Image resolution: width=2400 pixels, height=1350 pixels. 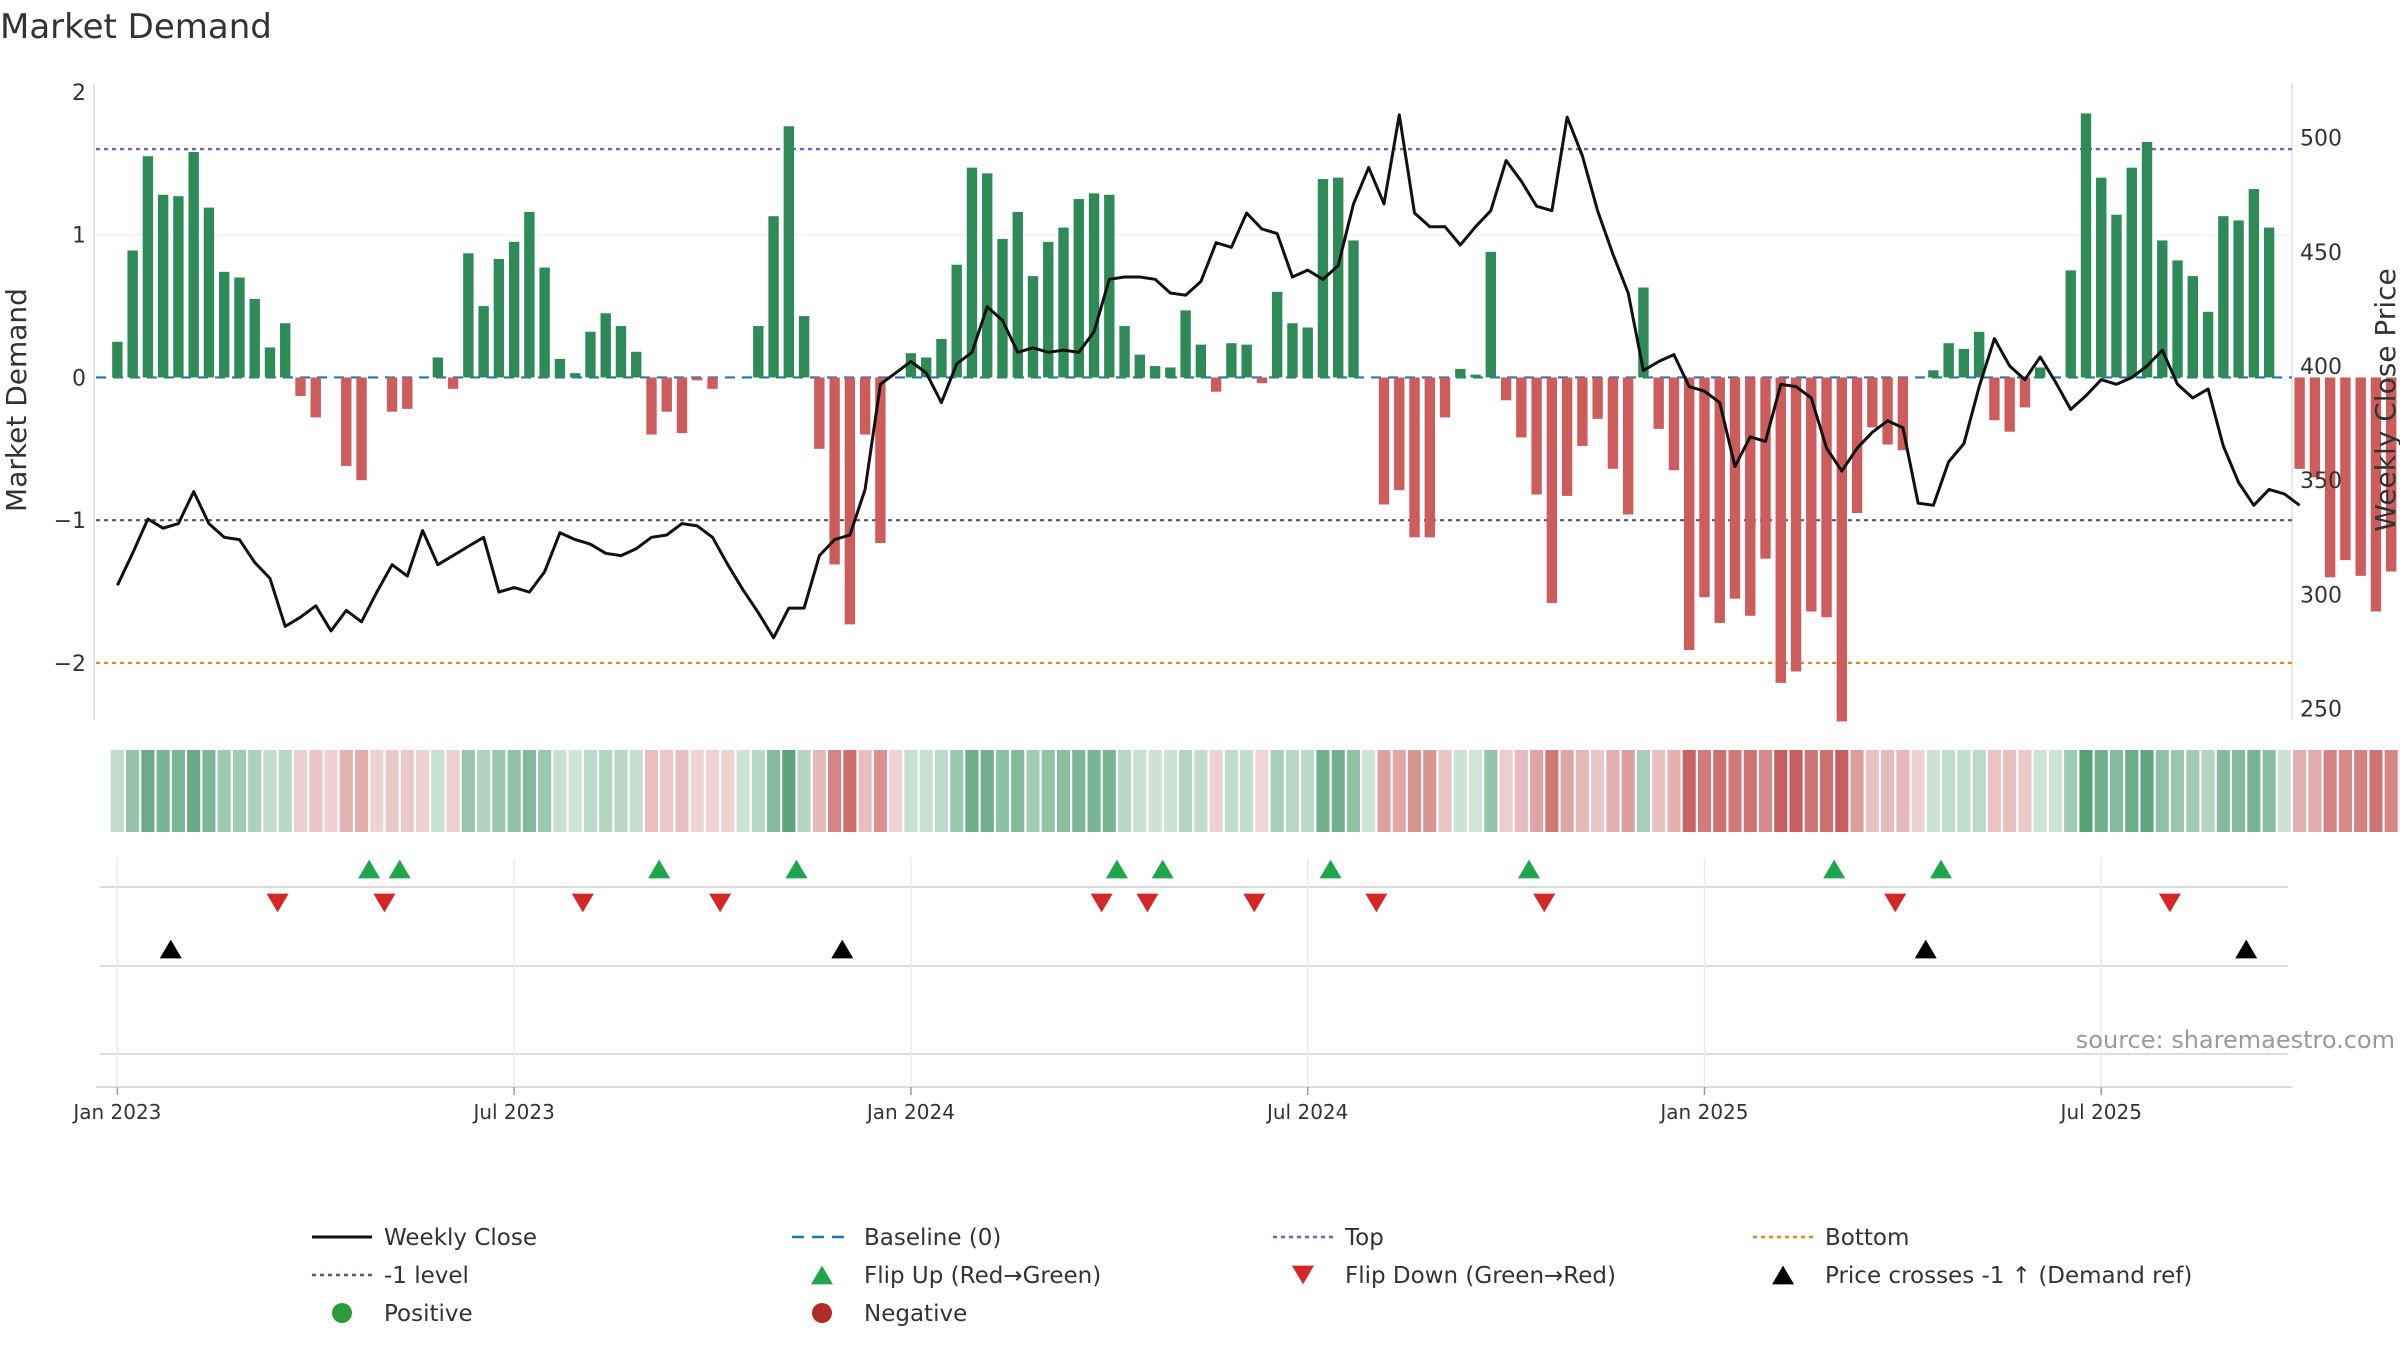 I want to click on x-tick-label: Jan 2023, so click(x=116, y=1112).